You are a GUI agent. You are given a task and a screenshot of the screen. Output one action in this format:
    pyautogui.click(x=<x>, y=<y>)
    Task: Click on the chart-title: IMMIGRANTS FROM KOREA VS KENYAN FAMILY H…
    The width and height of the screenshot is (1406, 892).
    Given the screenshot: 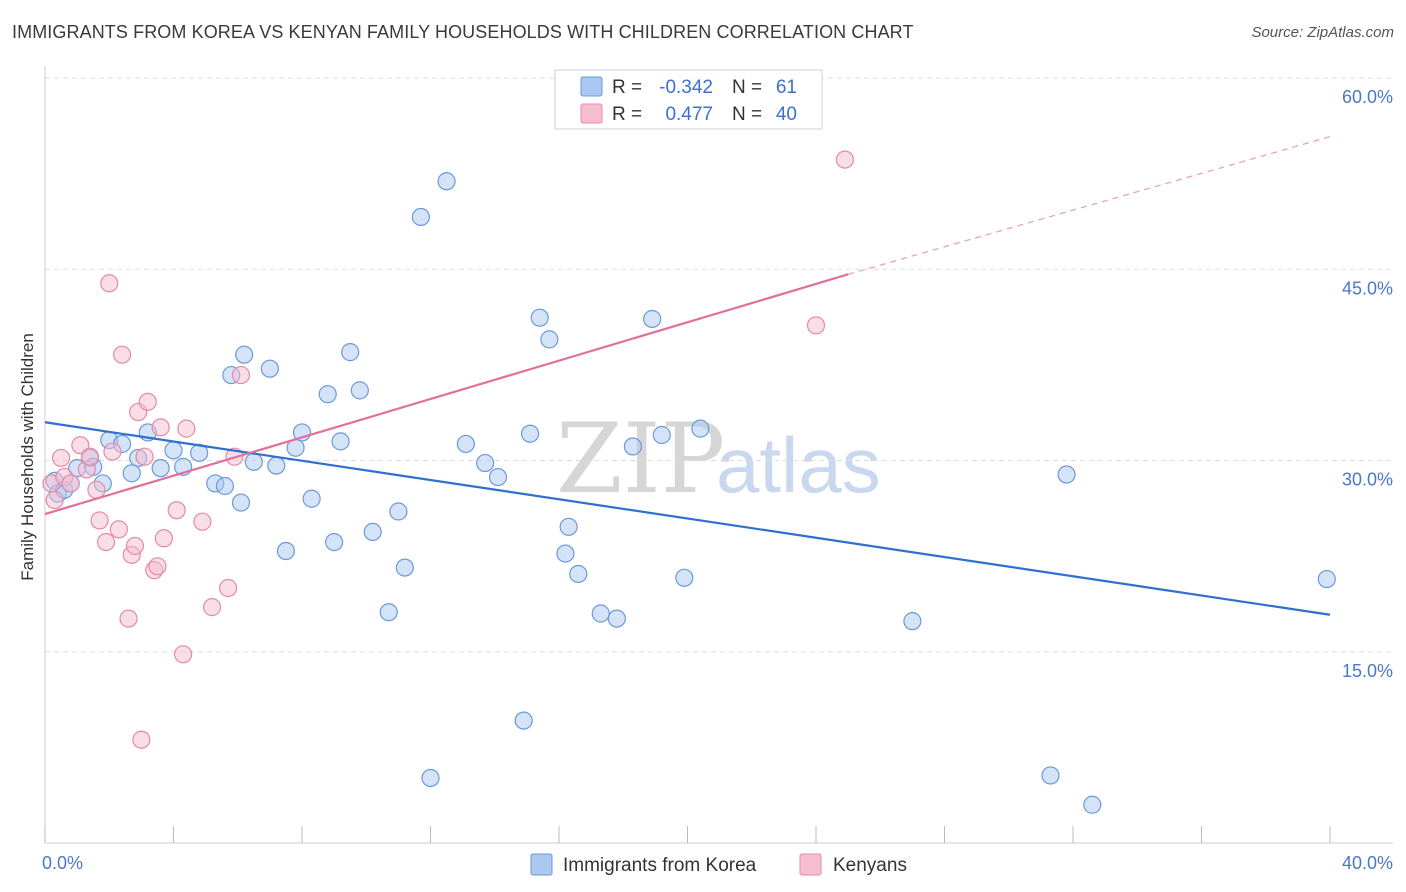 What is the action you would take?
    pyautogui.click(x=463, y=32)
    